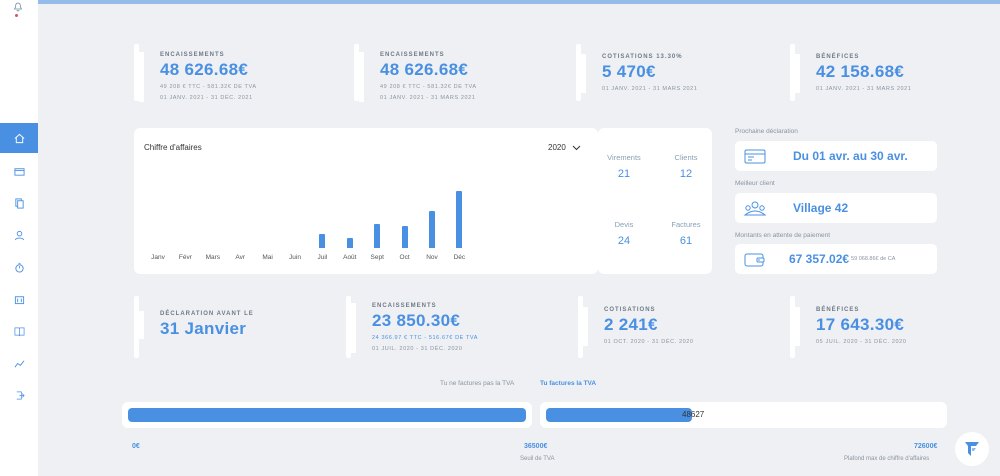 This screenshot has width=1000, height=476. Describe the element at coordinates (459, 257) in the screenshot. I see `month-label: Déc` at that location.